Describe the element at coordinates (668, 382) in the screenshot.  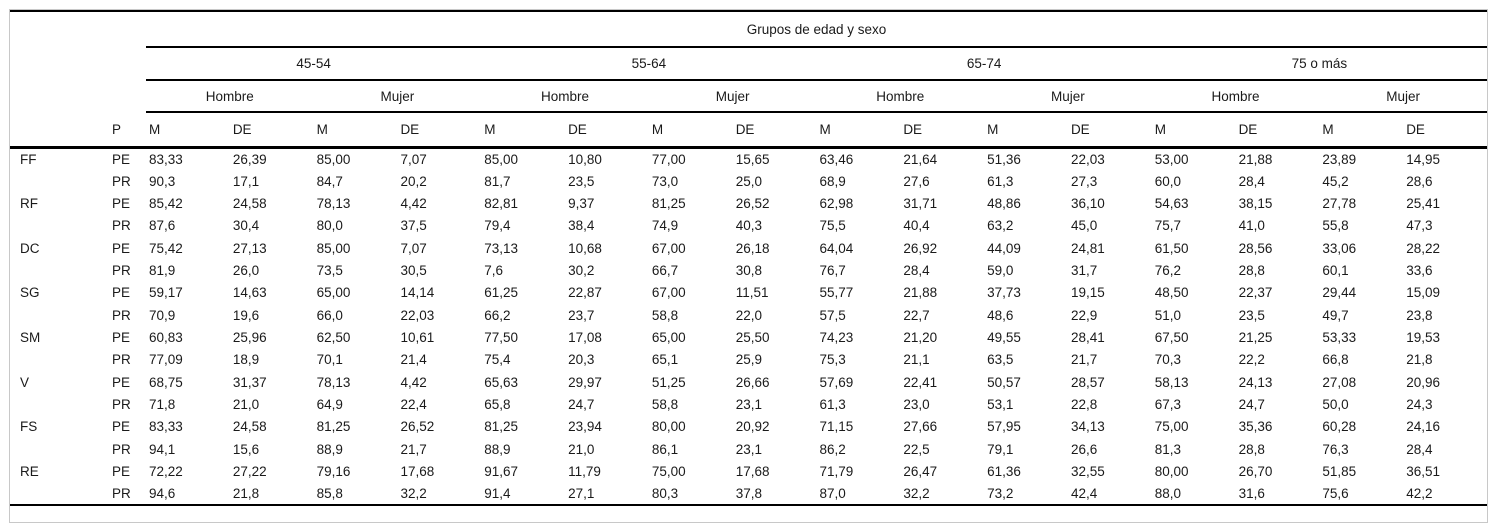
I see `value-cell: 51,25` at that location.